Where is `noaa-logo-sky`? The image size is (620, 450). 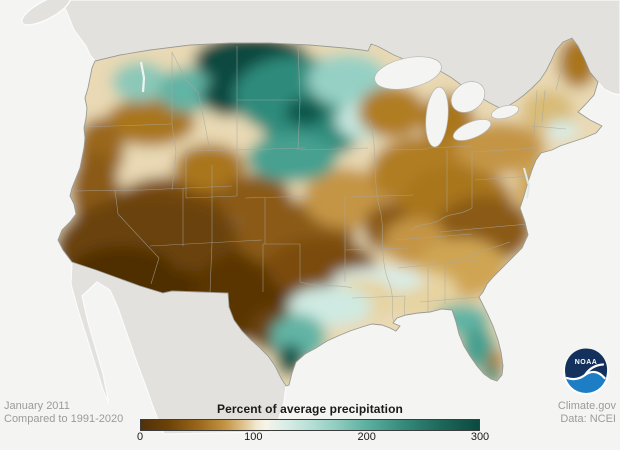 noaa-logo-sky is located at coordinates (586, 363).